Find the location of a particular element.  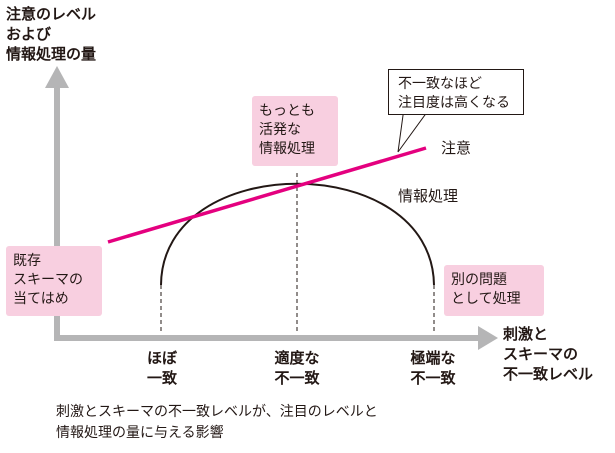

processing-curve is located at coordinates (297, 234).